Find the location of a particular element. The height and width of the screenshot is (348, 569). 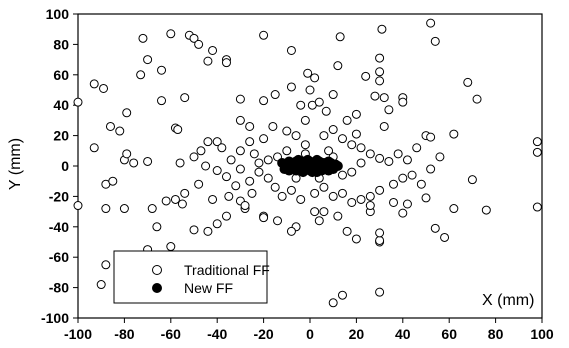

y-tick-label: 100 is located at coordinates (58, 14).